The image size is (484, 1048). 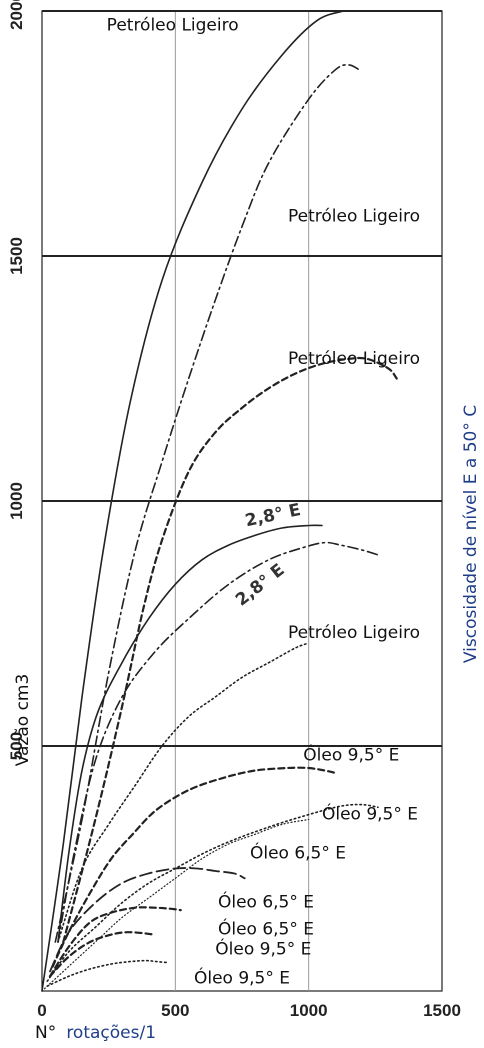 What do you see at coordinates (175, 1010) in the screenshot?
I see `x-tick-label-500: 500` at bounding box center [175, 1010].